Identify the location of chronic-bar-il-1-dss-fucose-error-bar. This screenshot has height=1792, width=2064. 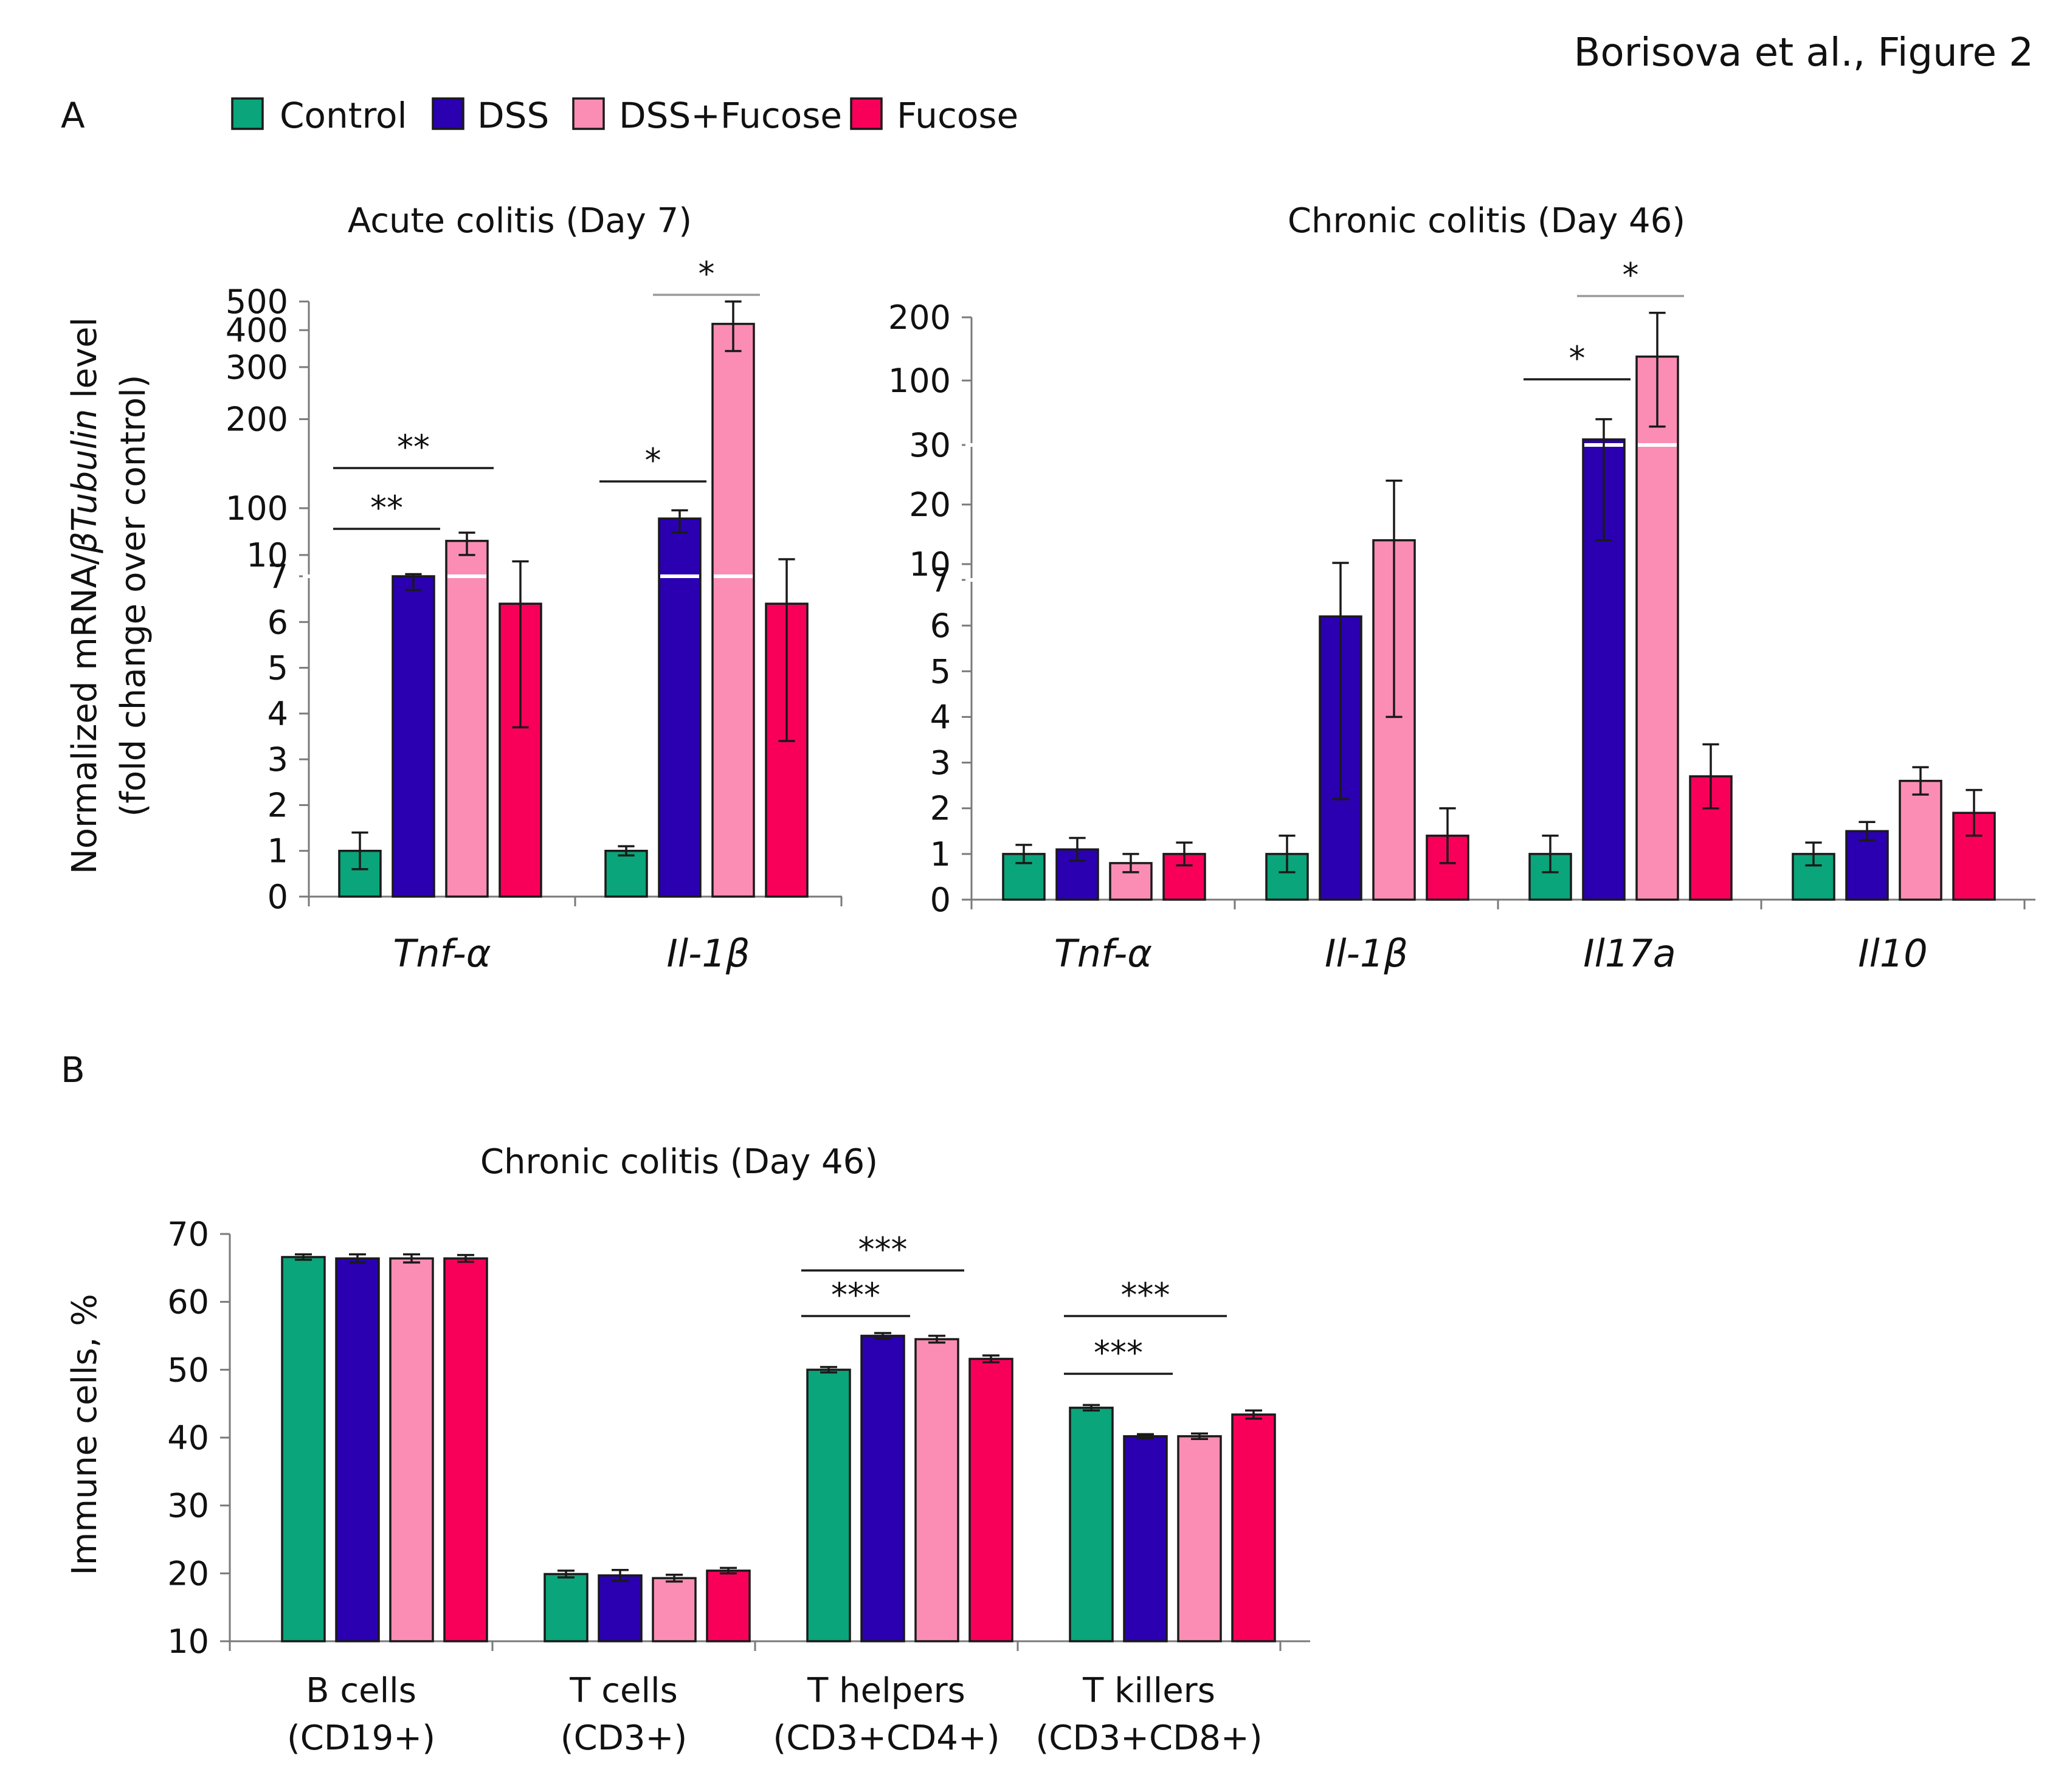
(1394, 599).